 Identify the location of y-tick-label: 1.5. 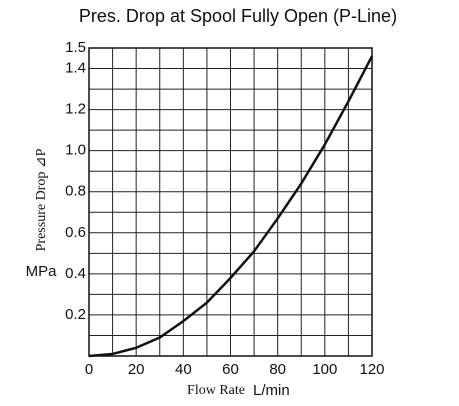
(75, 47).